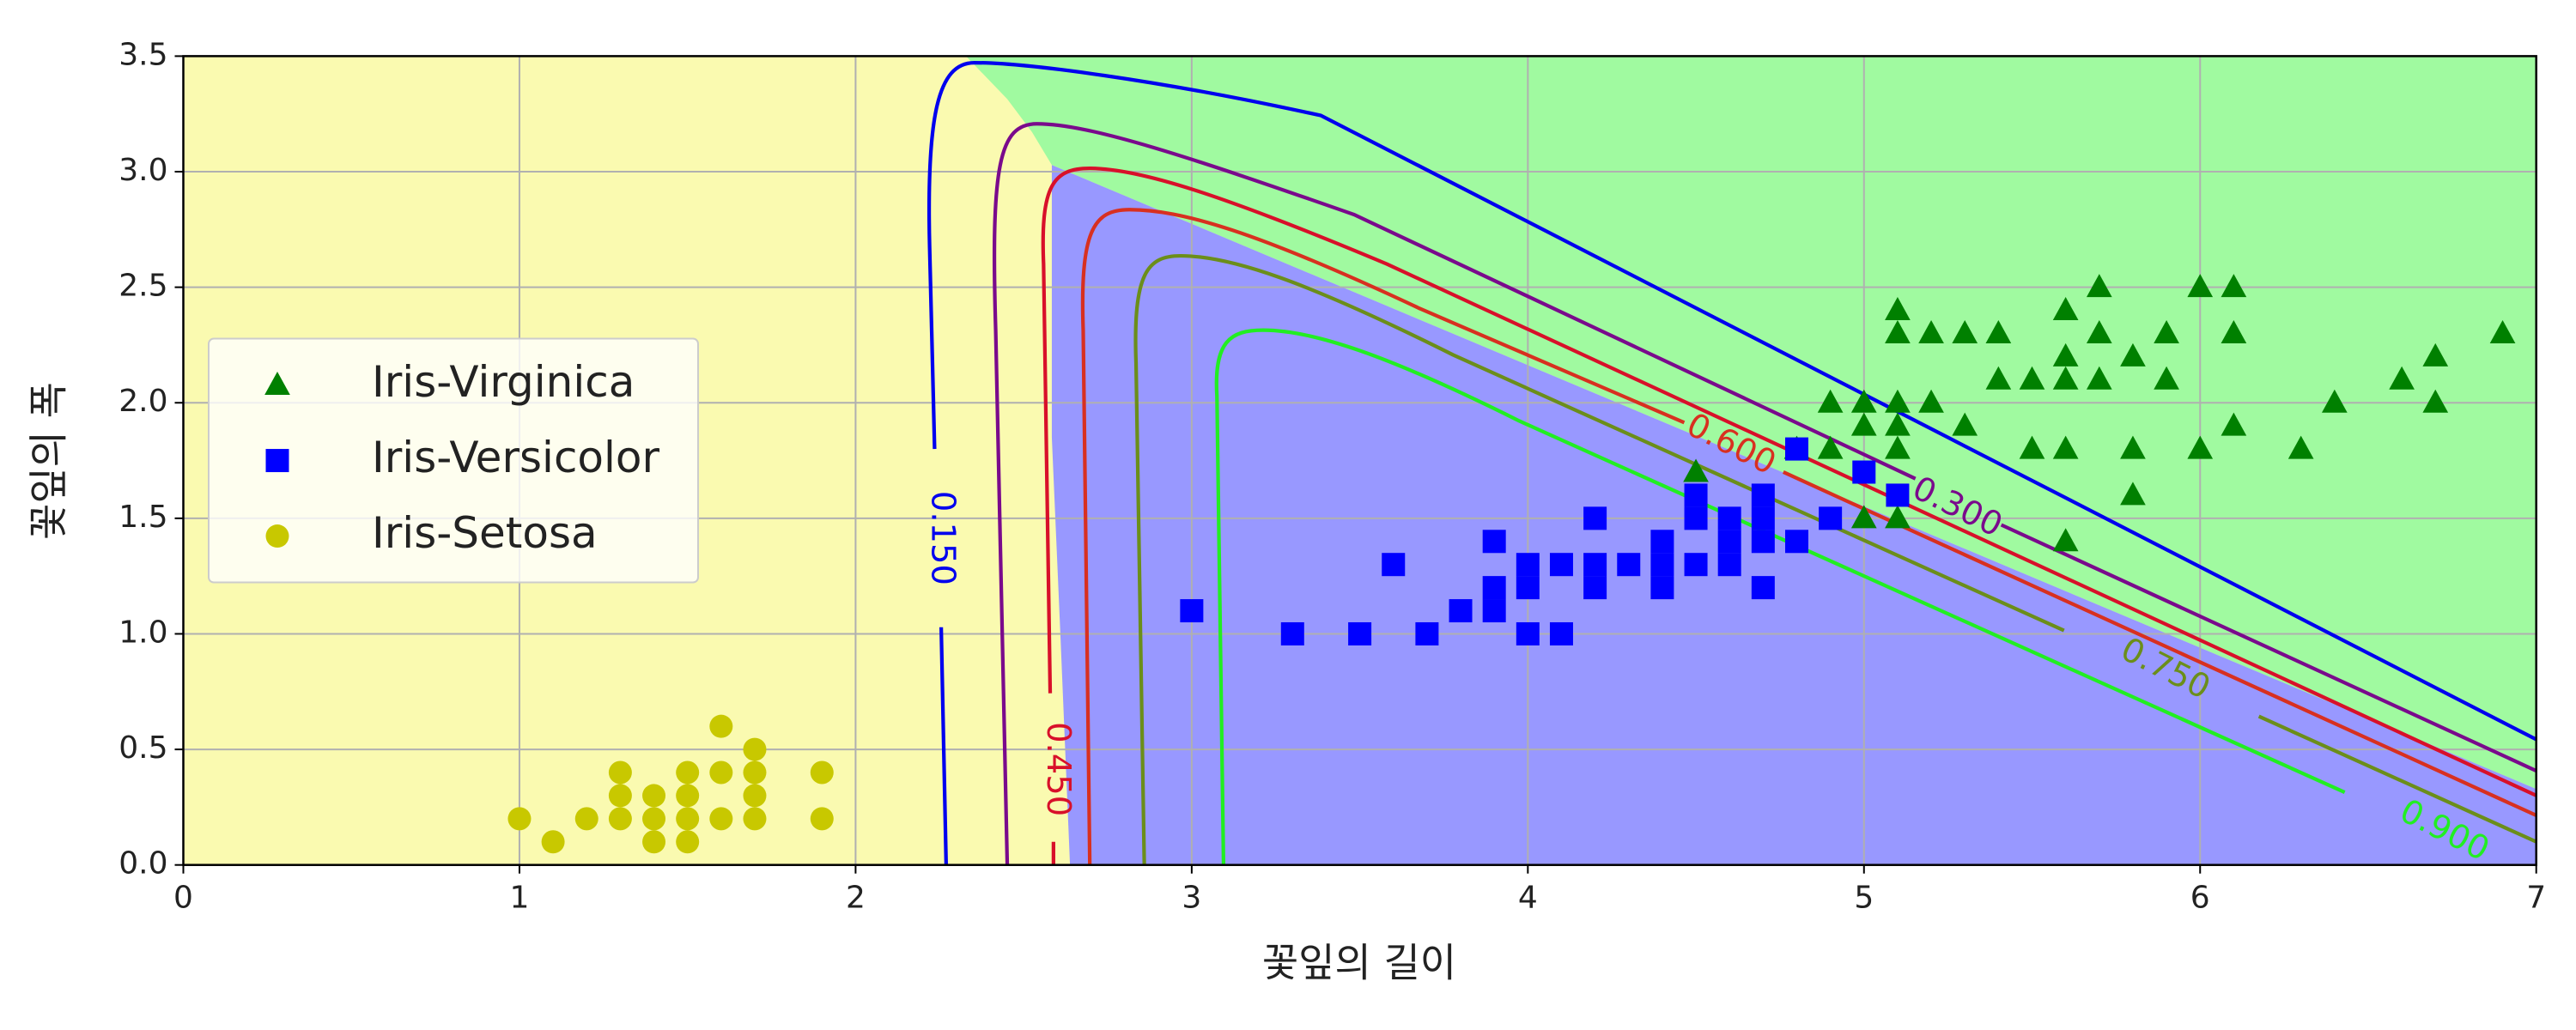  I want to click on y-tick-label: 3.0, so click(143, 170).